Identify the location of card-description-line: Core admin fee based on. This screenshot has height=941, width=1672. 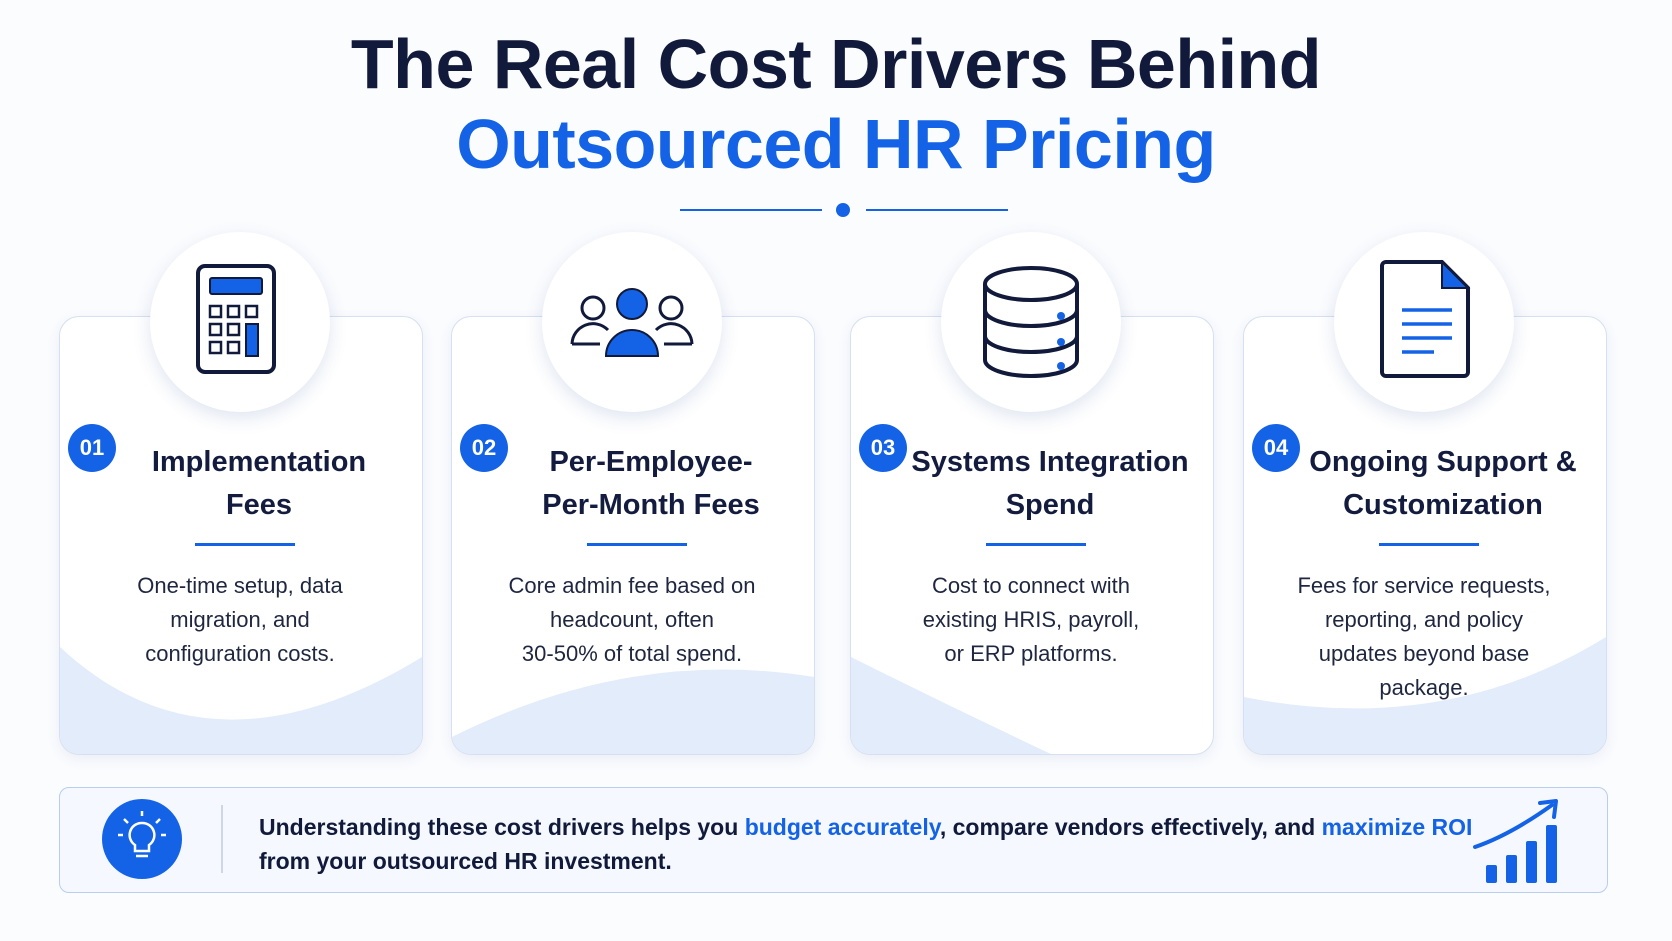
(632, 585).